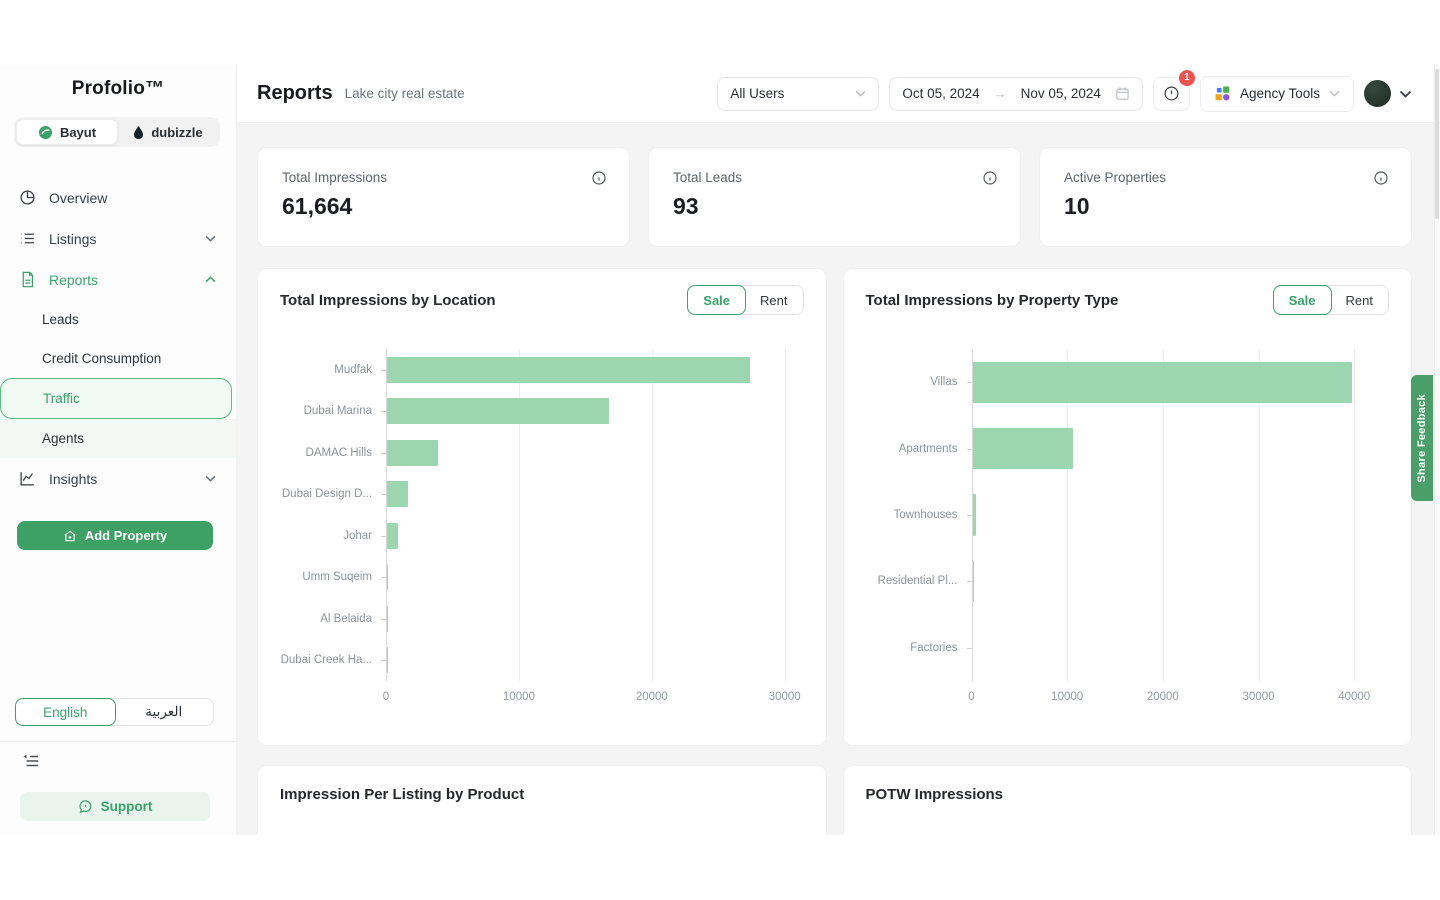  What do you see at coordinates (27, 479) in the screenshot?
I see `line-chart-icon` at bounding box center [27, 479].